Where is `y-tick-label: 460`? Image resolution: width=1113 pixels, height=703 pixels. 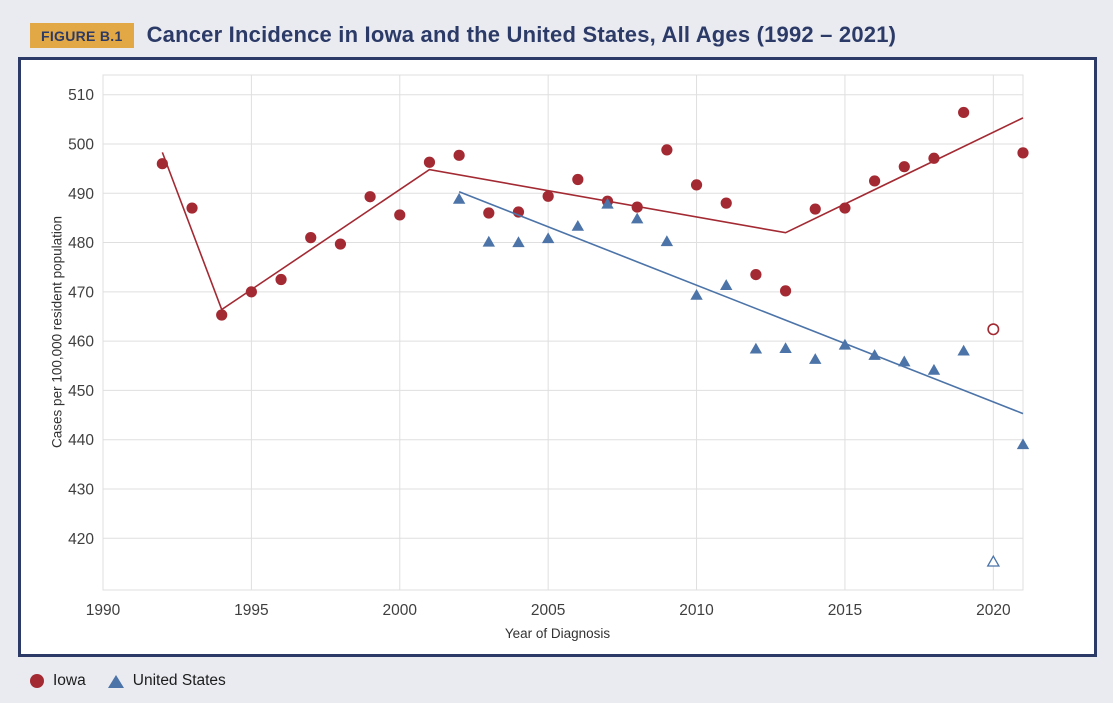 y-tick-label: 460 is located at coordinates (81, 342).